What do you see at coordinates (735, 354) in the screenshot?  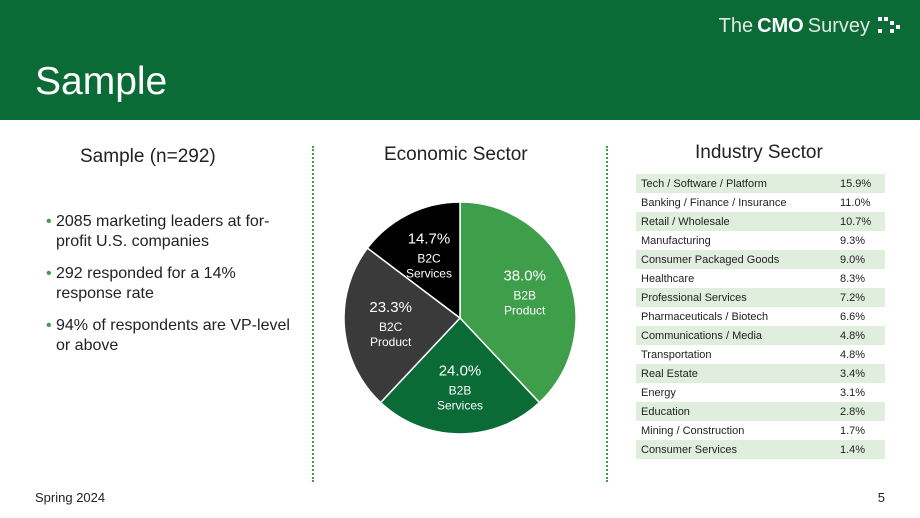 I see `industry-name: Transportation` at bounding box center [735, 354].